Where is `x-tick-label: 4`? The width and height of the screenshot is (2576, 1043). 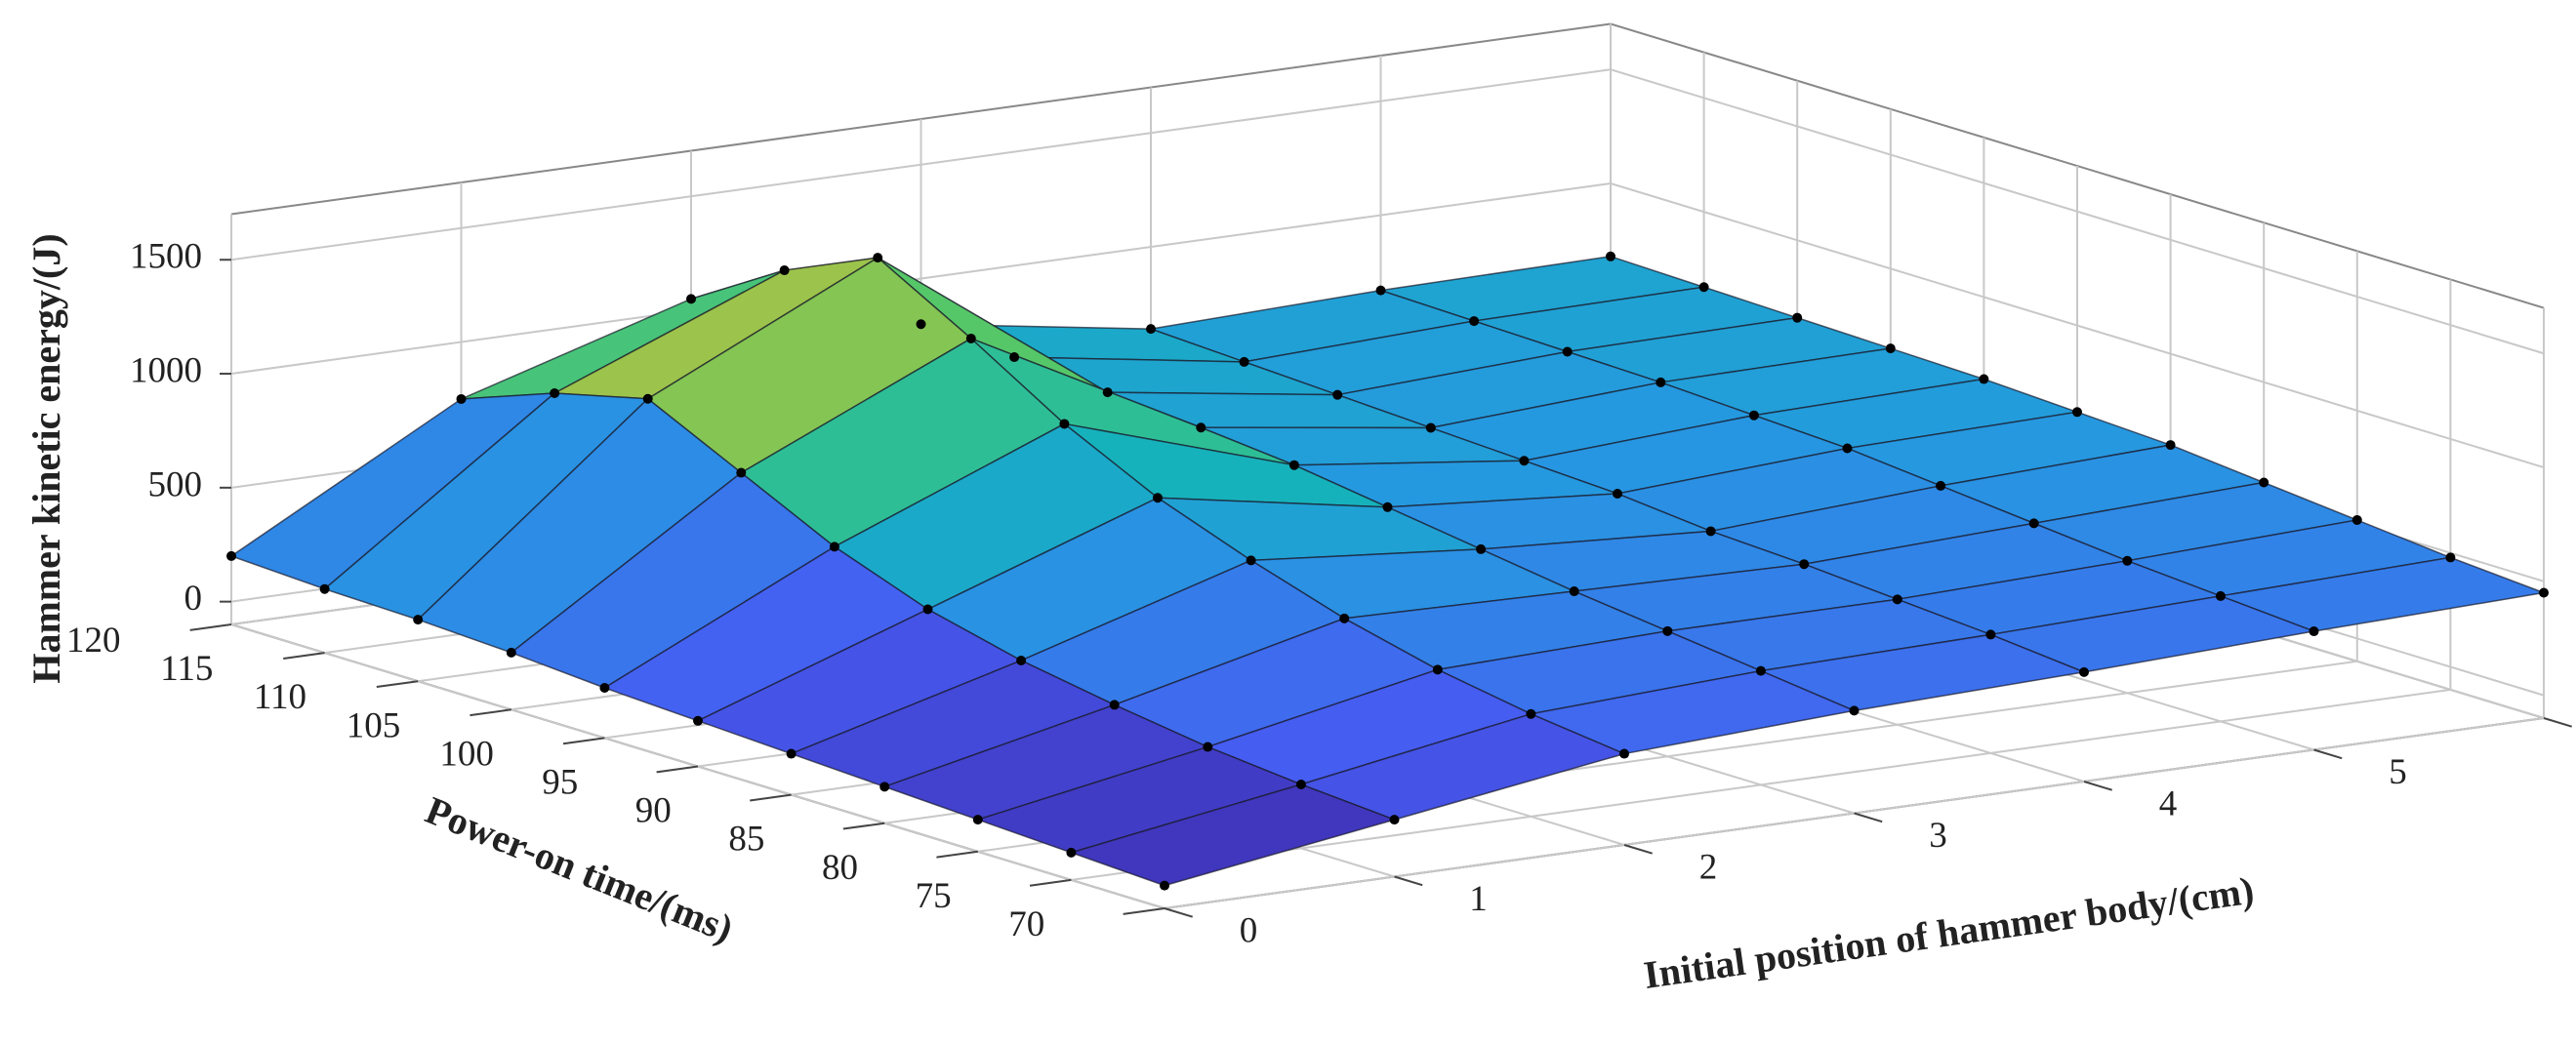
x-tick-label: 4 is located at coordinates (2168, 804).